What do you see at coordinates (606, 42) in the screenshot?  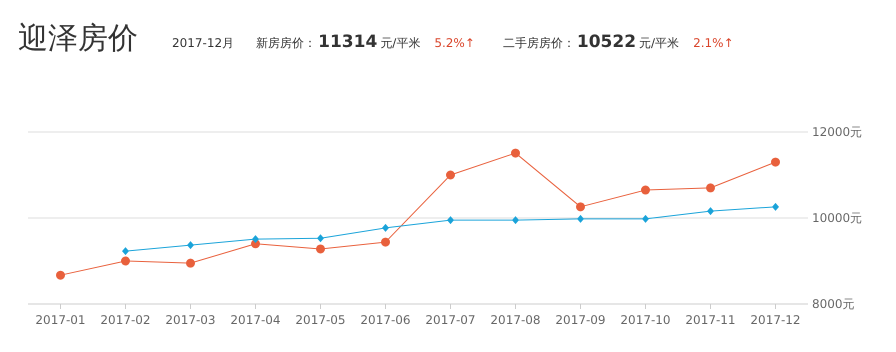 I see `text: 10522` at bounding box center [606, 42].